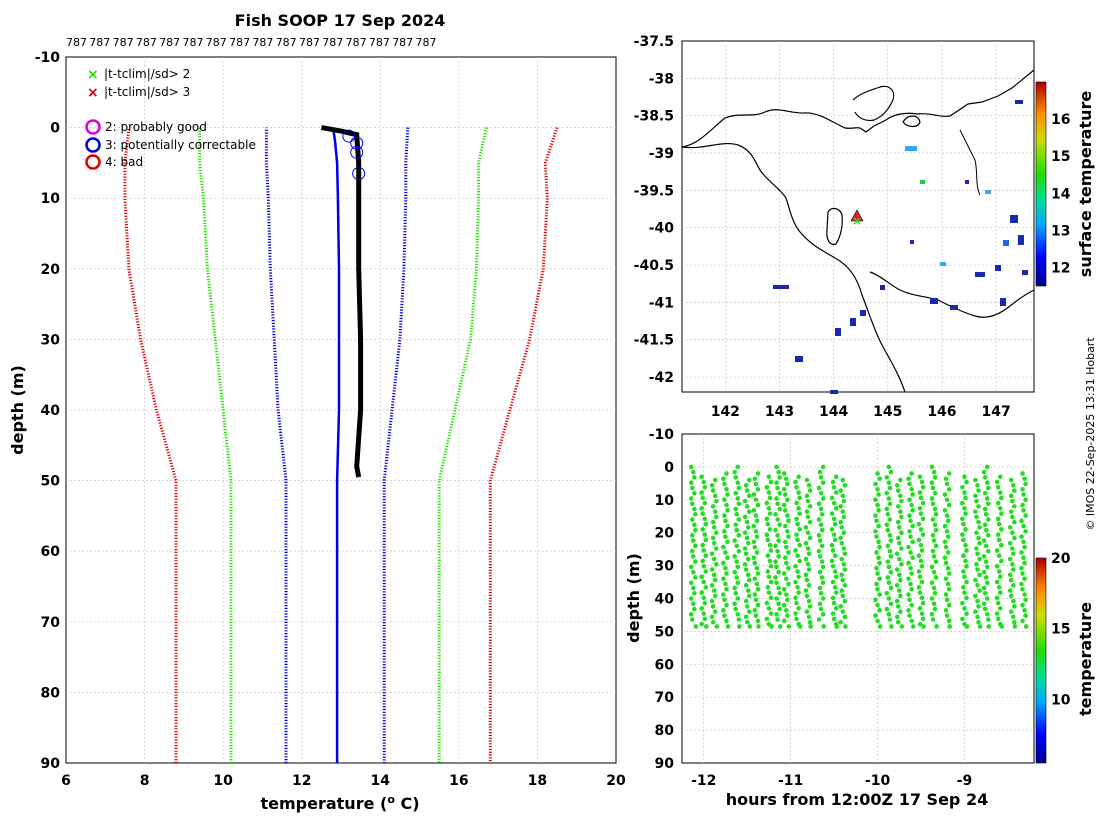  I want to click on sst-pixel, so click(980, 274).